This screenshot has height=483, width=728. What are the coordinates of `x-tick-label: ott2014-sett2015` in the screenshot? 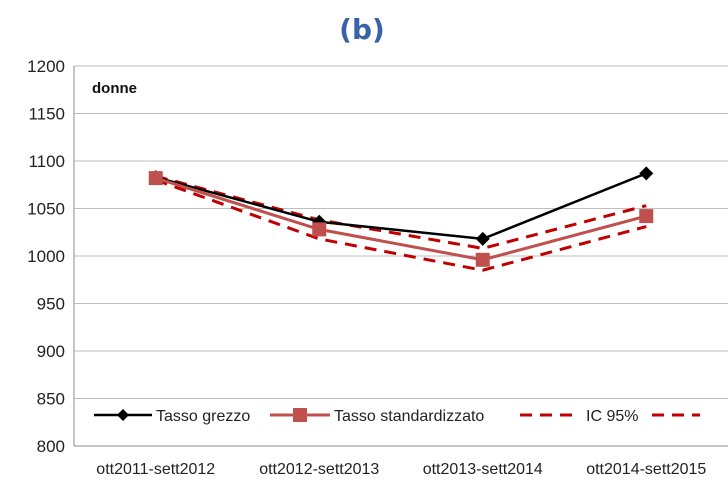 It's located at (646, 469).